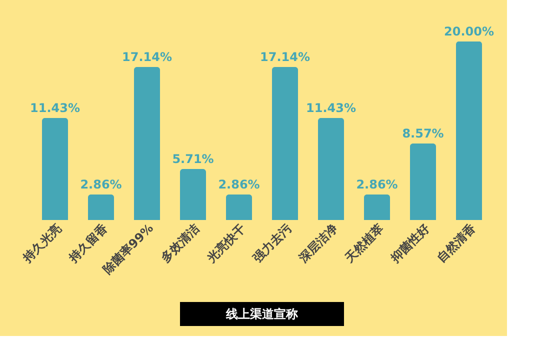  Describe the element at coordinates (272, 243) in the screenshot. I see `x-tick-label: 强力去污` at that location.